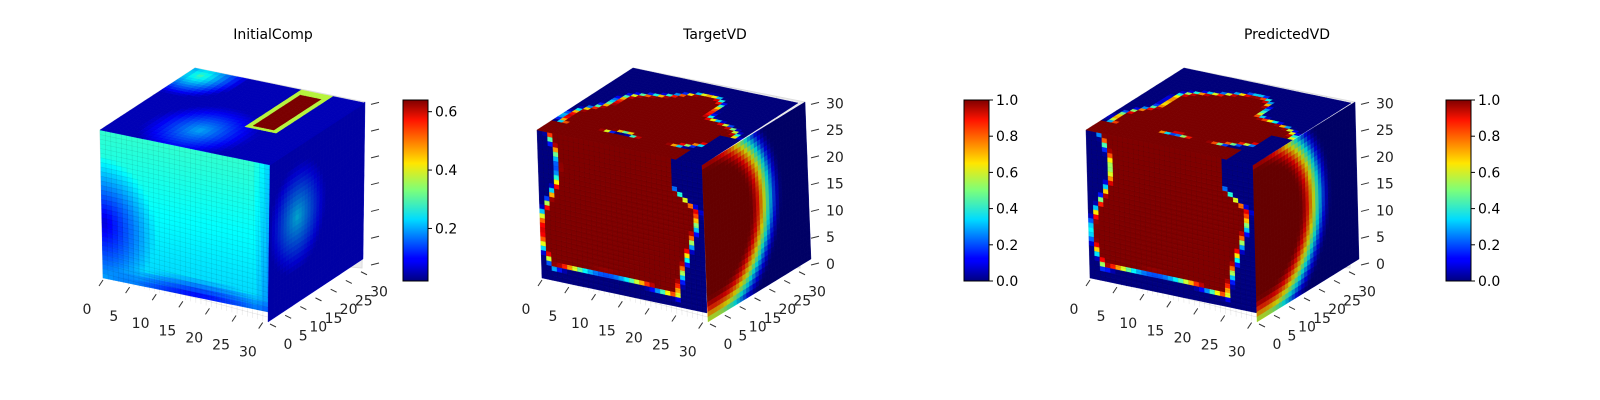 This screenshot has width=1600, height=400. What do you see at coordinates (379, 293) in the screenshot?
I see `y-tick-label: 30` at bounding box center [379, 293].